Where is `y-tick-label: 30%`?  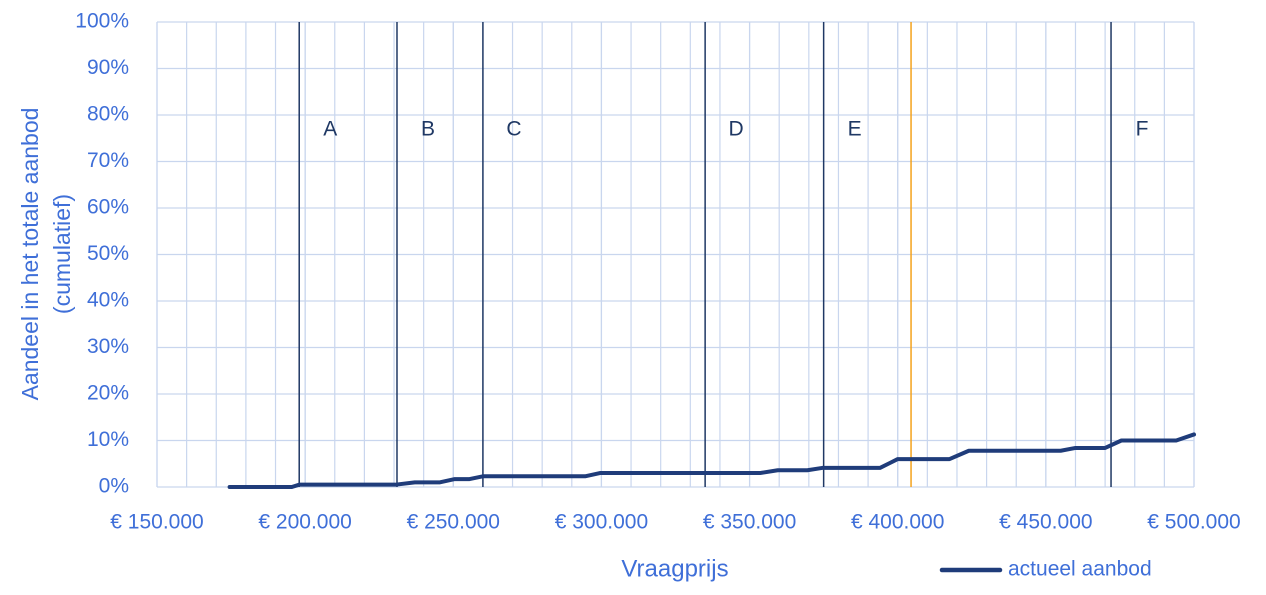 y-tick-label: 30% is located at coordinates (108, 346).